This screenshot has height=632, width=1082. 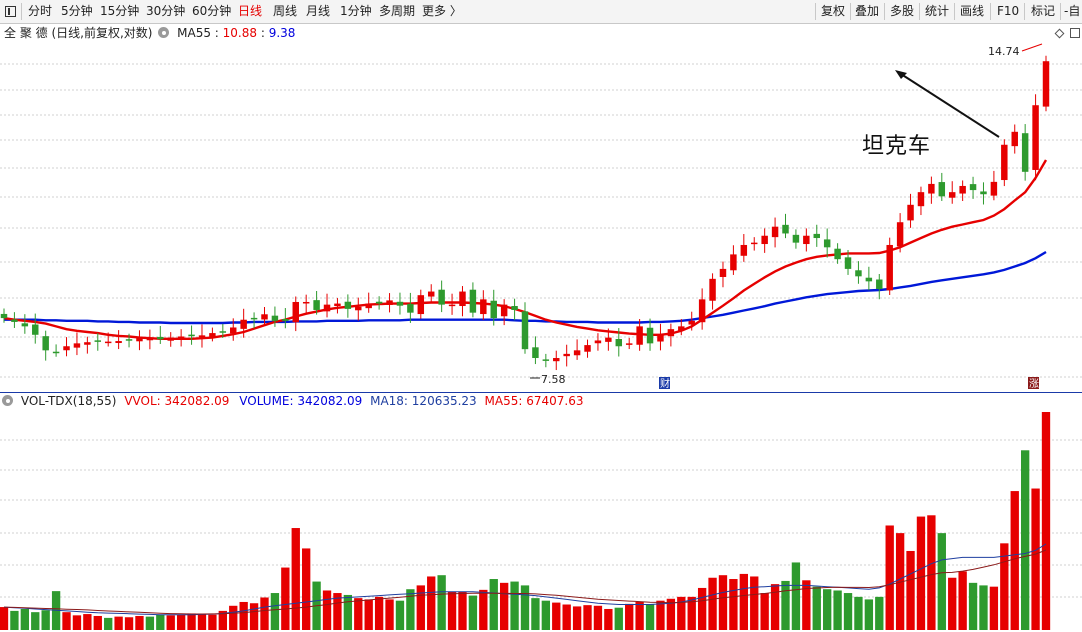 I want to click on f10-button: F10, so click(x=1008, y=11).